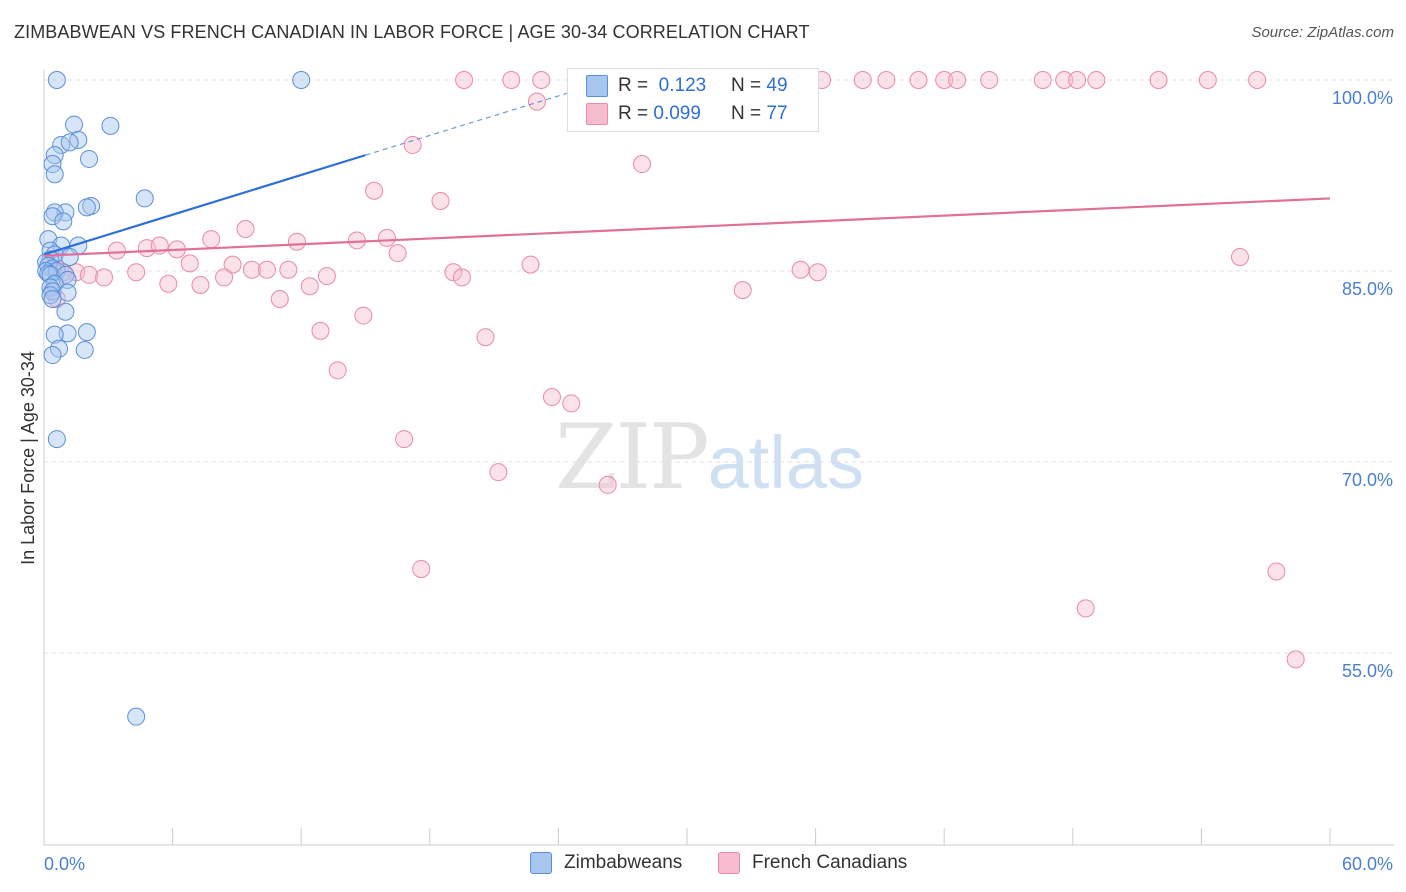 This screenshot has height=892, width=1406. I want to click on watermark-zip: ZIP, so click(632, 457).